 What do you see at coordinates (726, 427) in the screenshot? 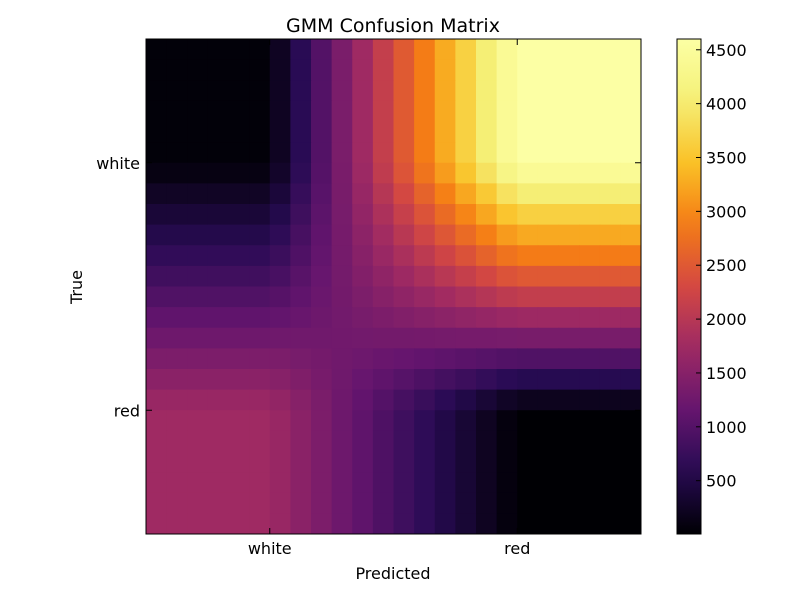
I see `colorbar-tick-label: 1000` at bounding box center [726, 427].